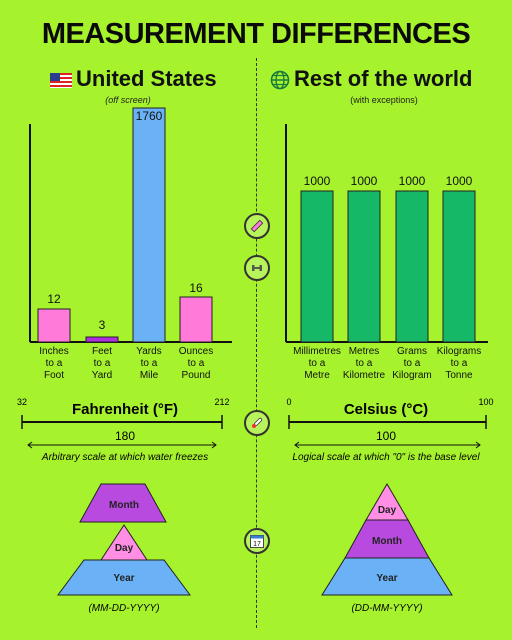 Image resolution: width=512 pixels, height=640 pixels. What do you see at coordinates (257, 544) in the screenshot?
I see `calendar-day: 17` at bounding box center [257, 544].